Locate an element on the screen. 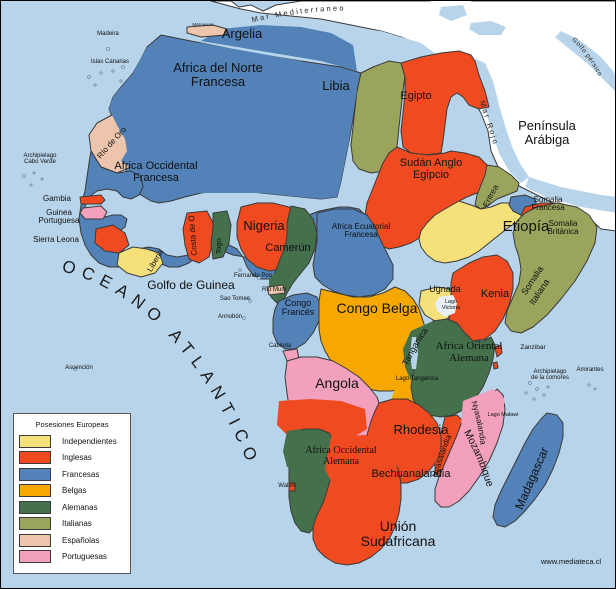 The image size is (616, 589). togo-label: Togo is located at coordinates (218, 246).